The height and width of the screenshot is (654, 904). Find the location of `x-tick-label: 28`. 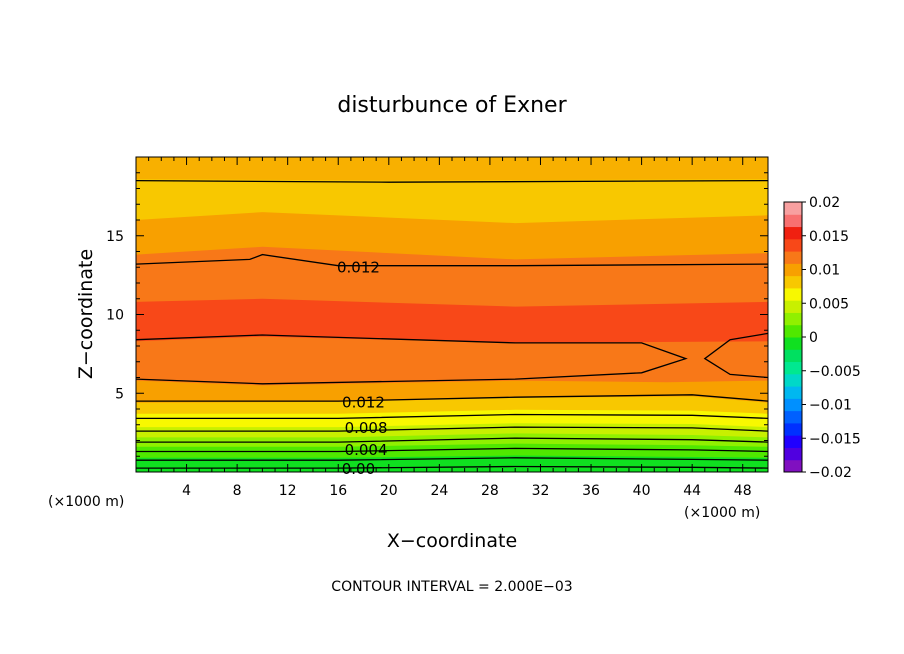

x-tick-label: 28 is located at coordinates (490, 491).